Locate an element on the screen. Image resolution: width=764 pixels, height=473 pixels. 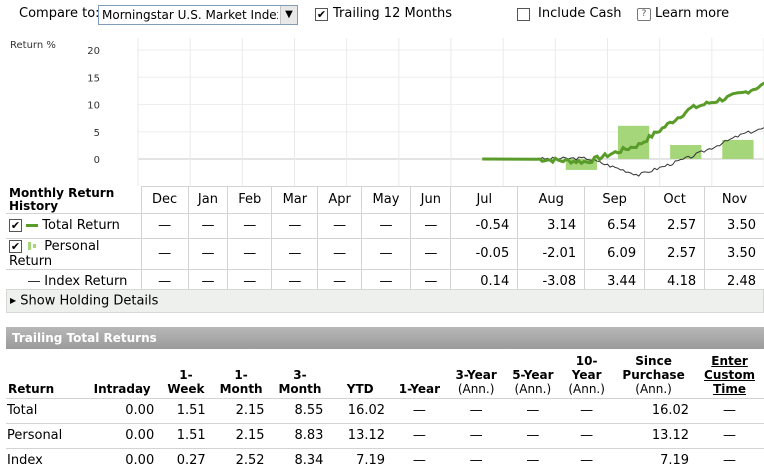
trailing-col-header: Since Purchase (Ann.) is located at coordinates (653, 375).